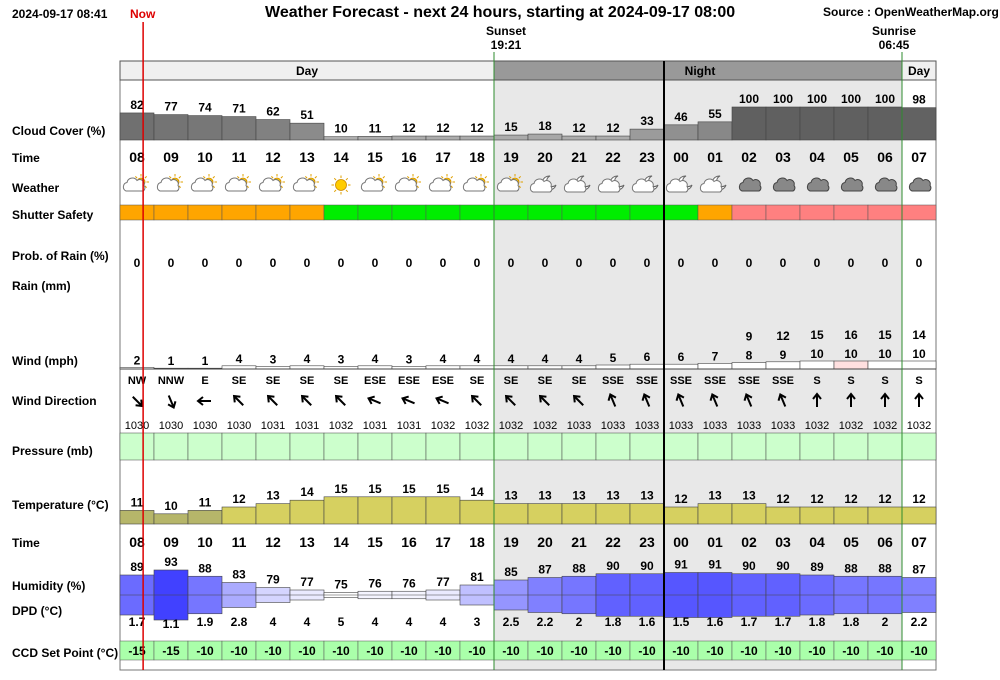 The width and height of the screenshot is (1000, 680). Describe the element at coordinates (647, 121) in the screenshot. I see `cloud-value: 33` at that location.